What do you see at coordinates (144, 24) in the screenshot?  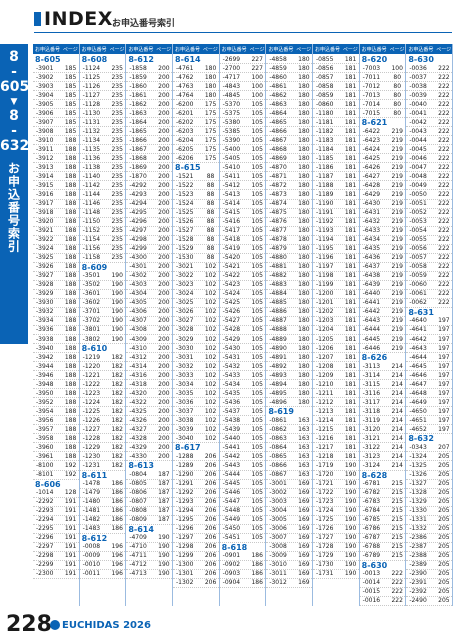 I see `subtitle: お申込番号索引` at bounding box center [144, 24].